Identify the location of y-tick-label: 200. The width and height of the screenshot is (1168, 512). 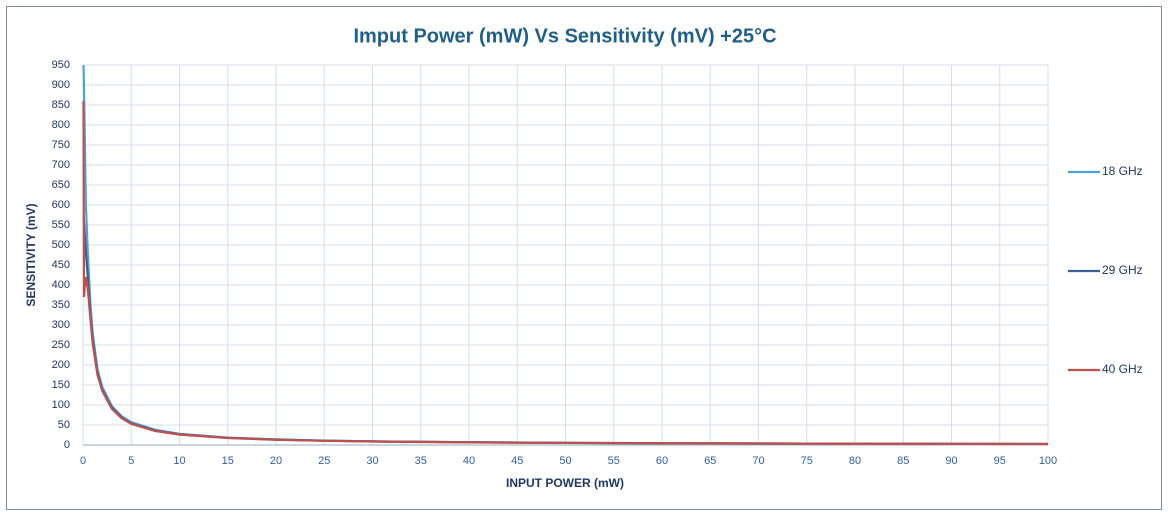
(61, 365).